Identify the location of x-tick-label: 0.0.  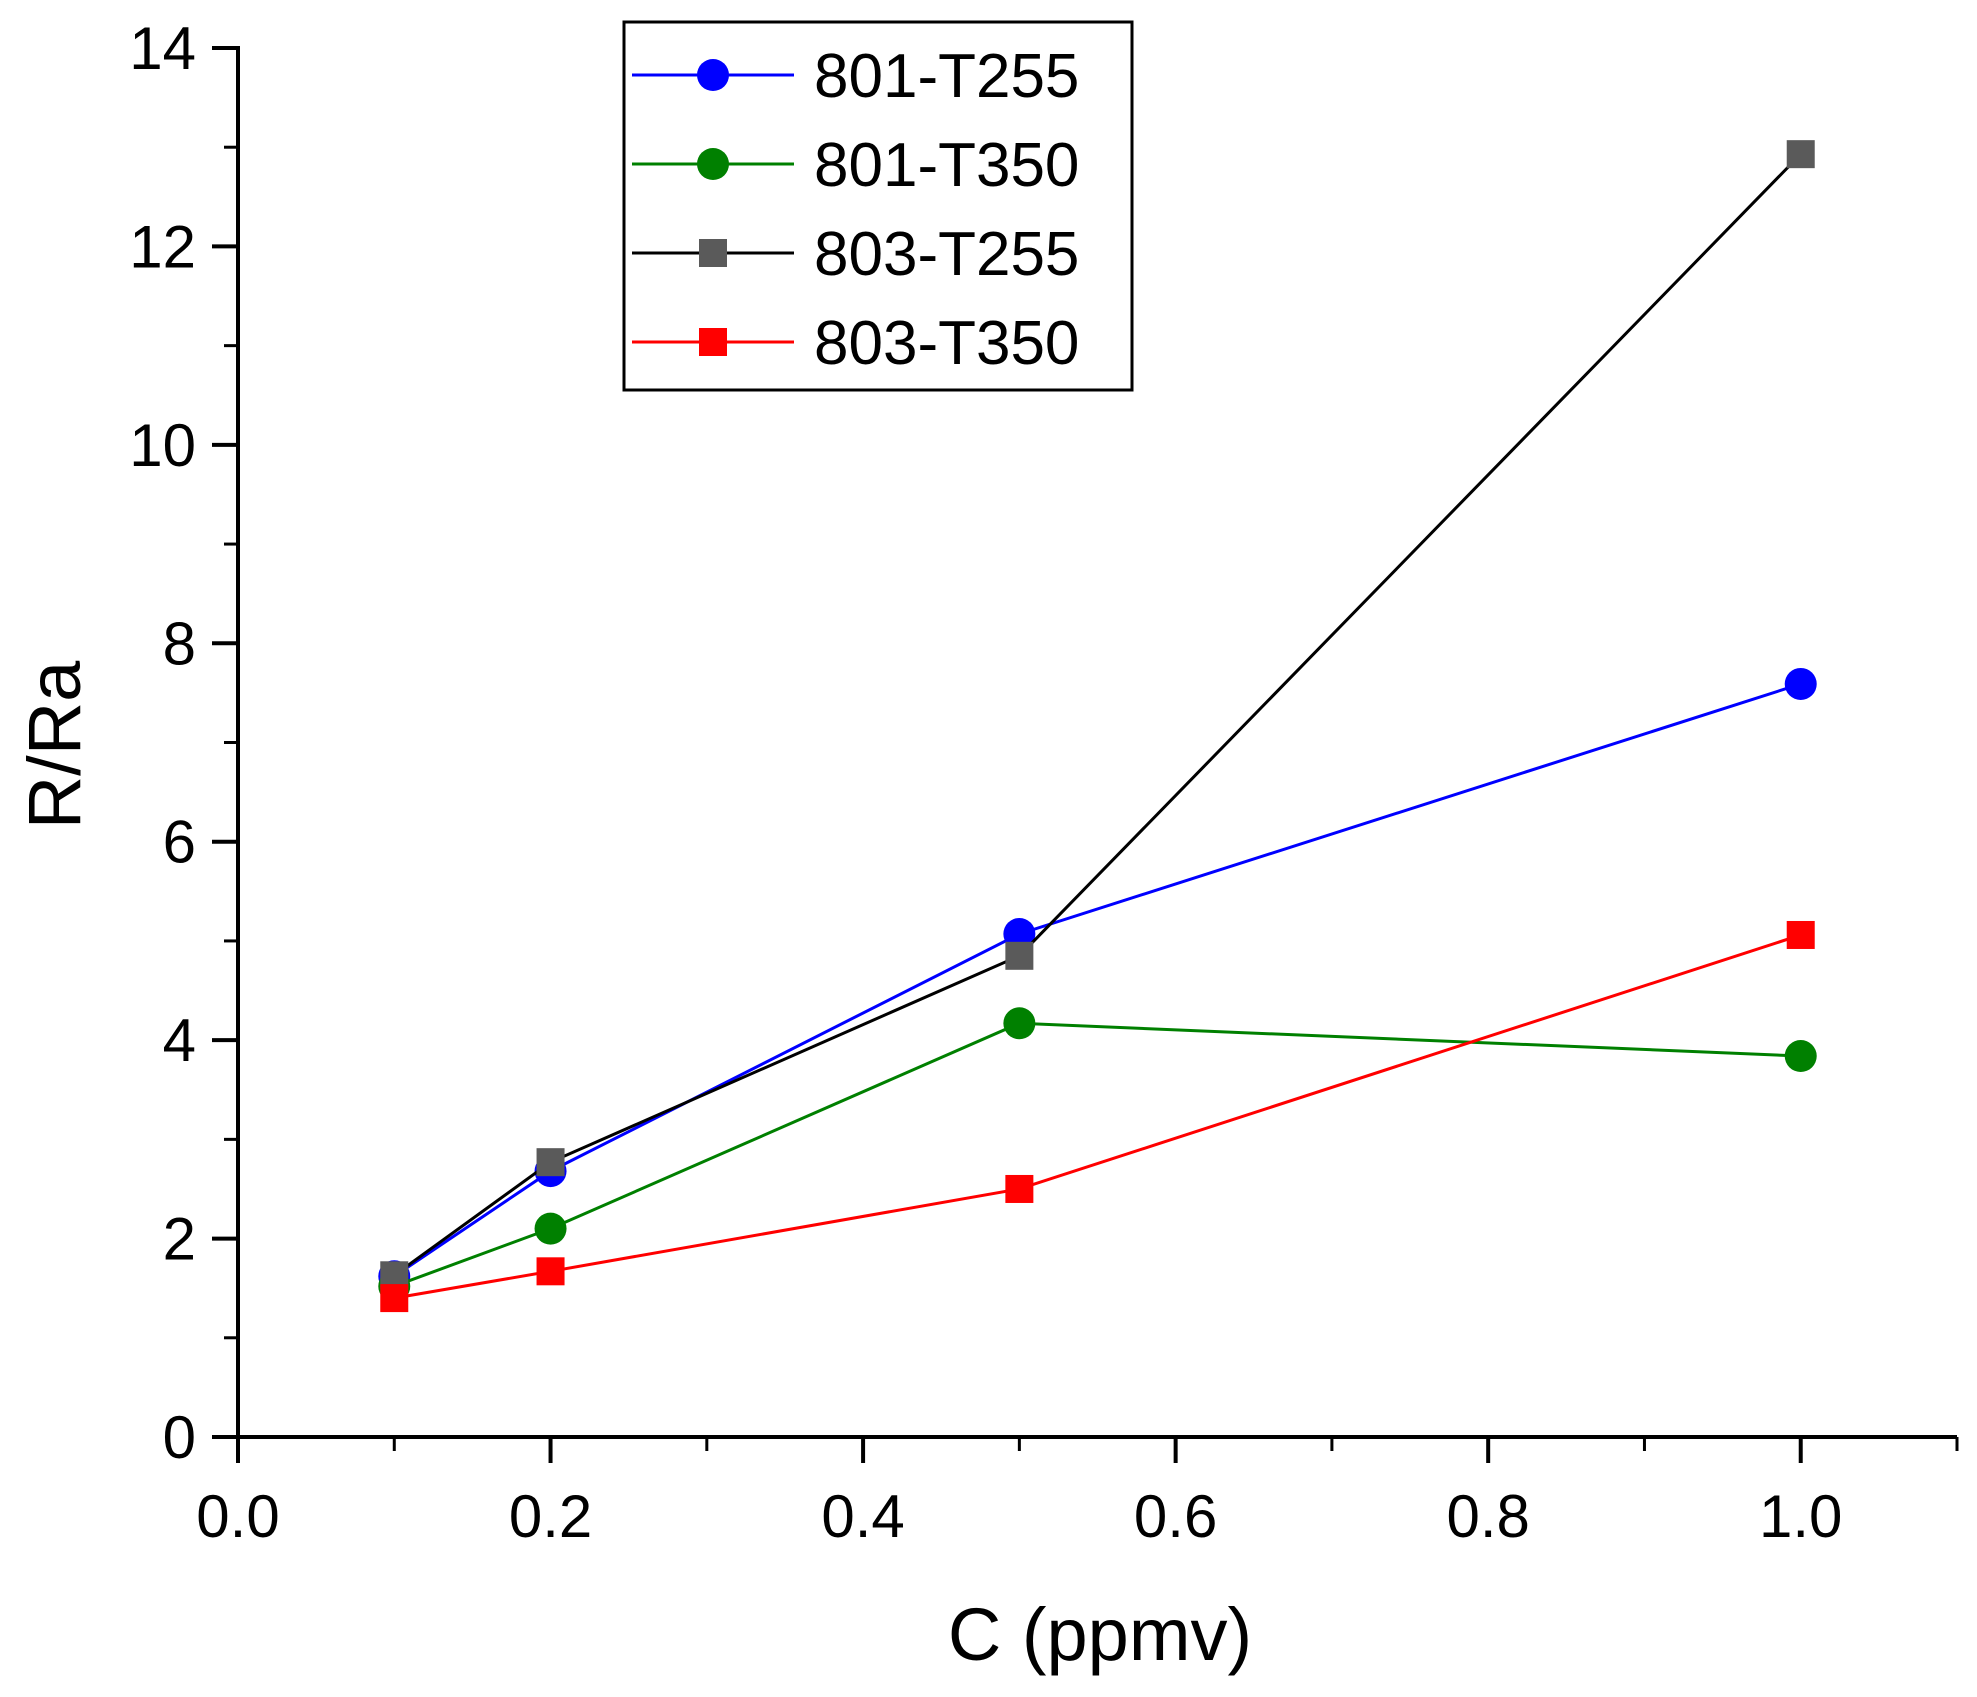
(237, 1516).